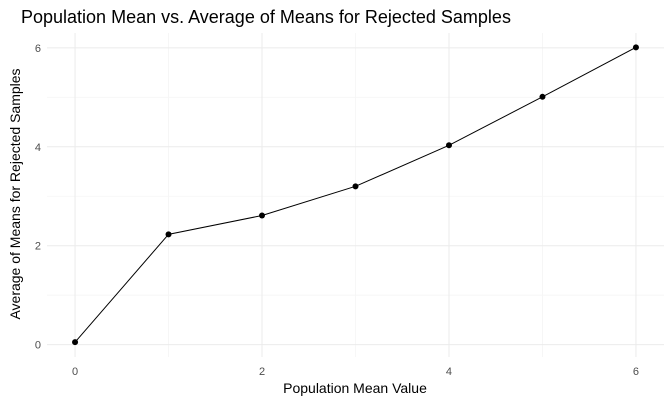 The width and height of the screenshot is (672, 408). I want to click on y-tick-label: 6, so click(38, 49).